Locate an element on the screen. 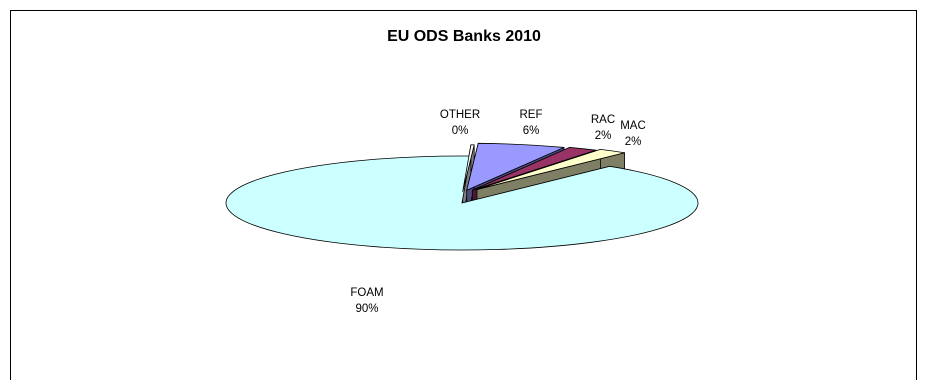  slice-ref is located at coordinates (515, 166).